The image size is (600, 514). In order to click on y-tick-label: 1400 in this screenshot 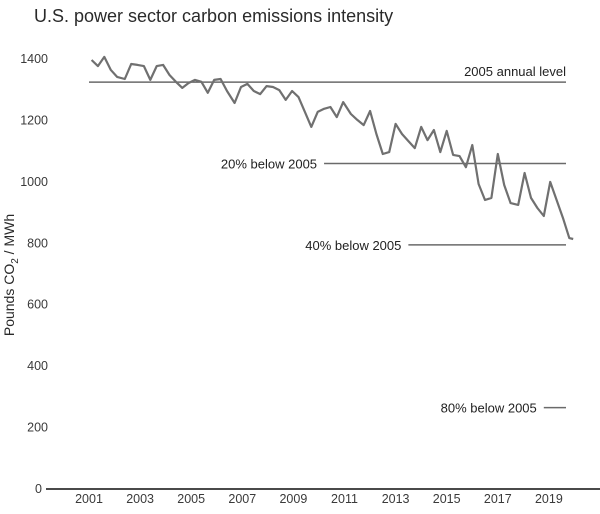, I will do `click(34, 59)`.